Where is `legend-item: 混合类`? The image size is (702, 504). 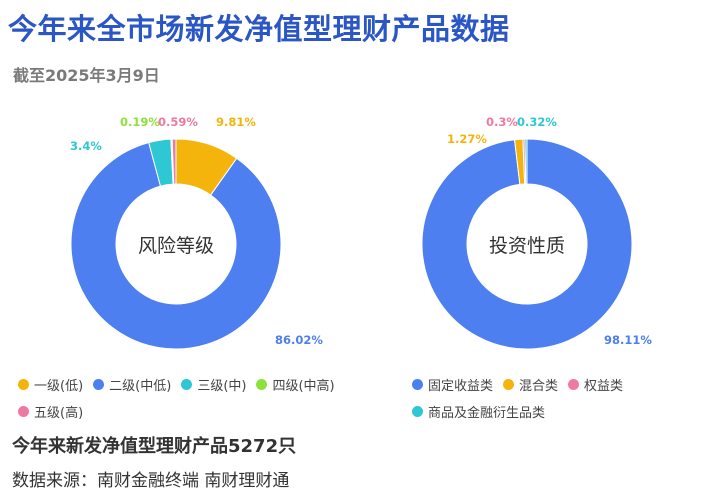 legend-item: 混合类 is located at coordinates (530, 384).